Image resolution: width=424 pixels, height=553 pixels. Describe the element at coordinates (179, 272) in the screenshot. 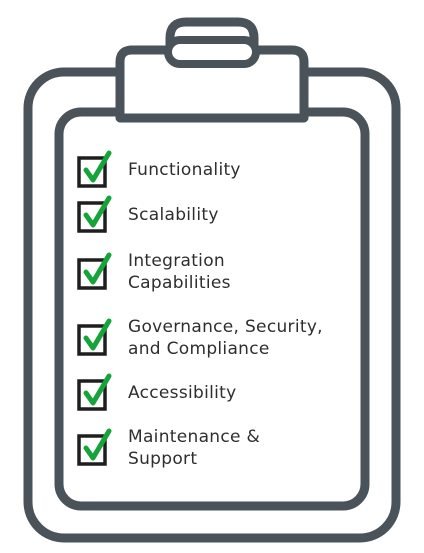

I see `checklist-item-label: Integration Capabilities` at that location.